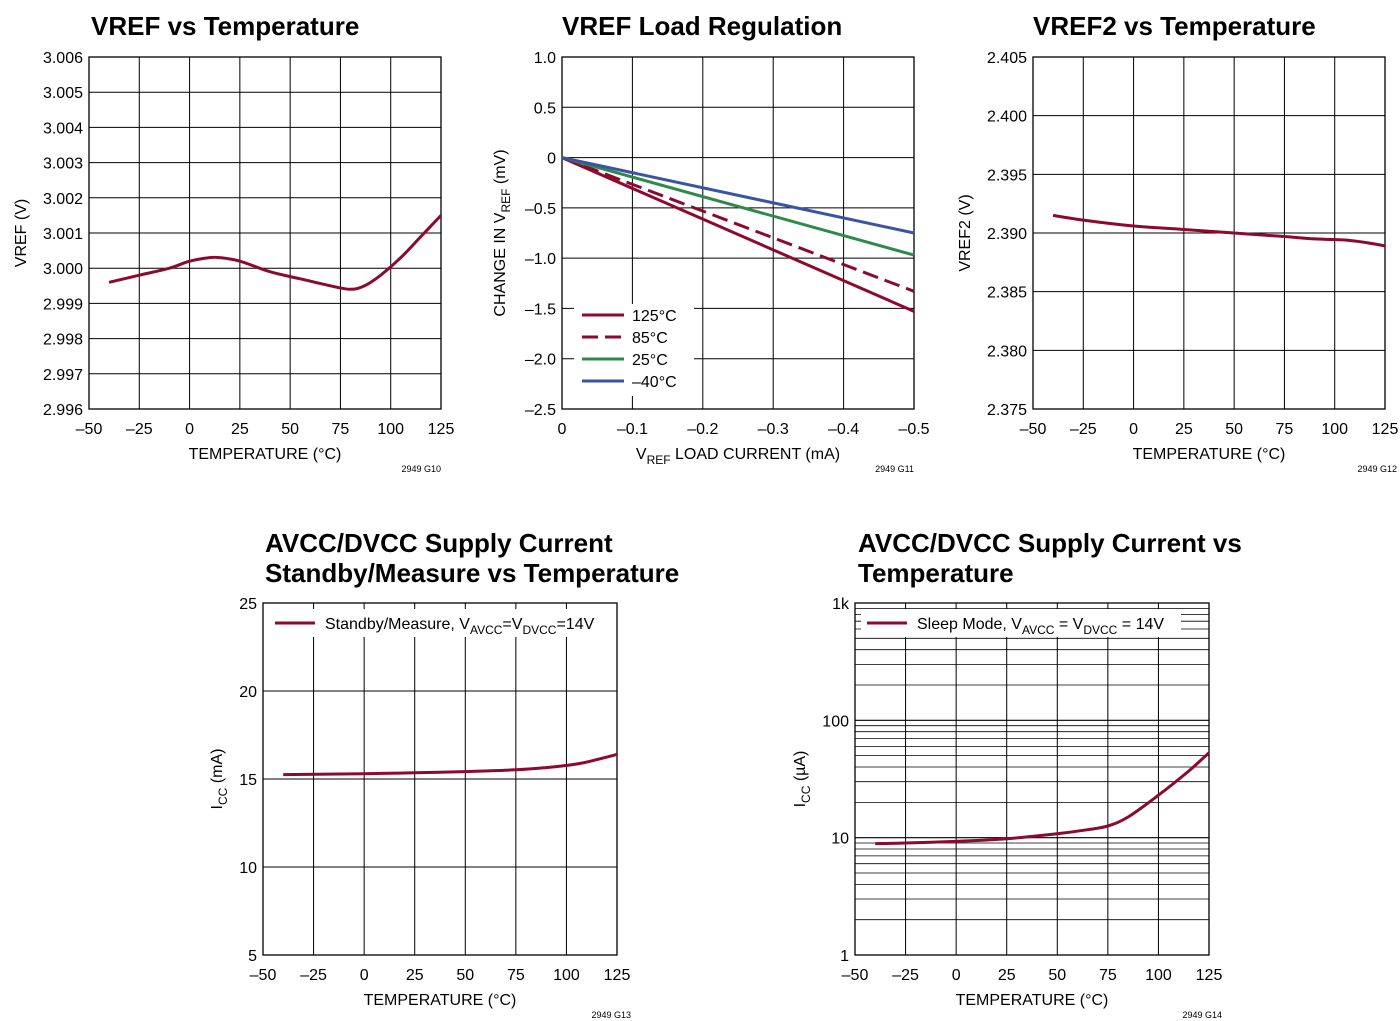 Image resolution: width=1400 pixels, height=1021 pixels. Describe the element at coordinates (63, 164) in the screenshot. I see `y-tick-label: 3.003` at that location.